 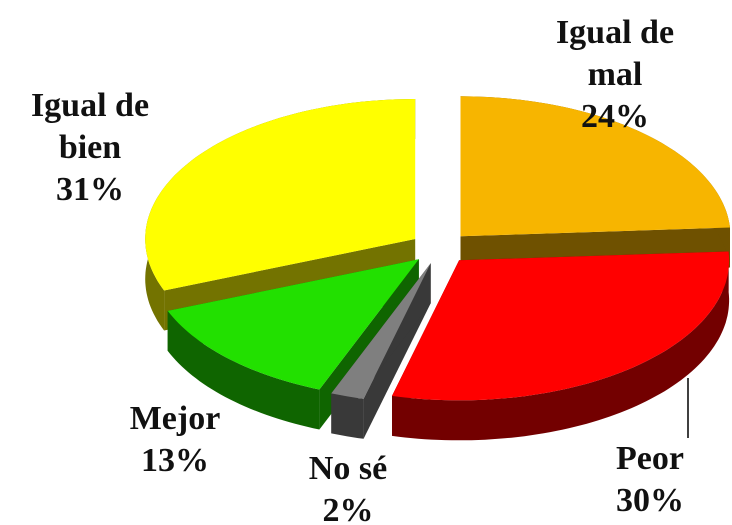 What do you see at coordinates (650, 500) in the screenshot?
I see `value-label: 30%` at bounding box center [650, 500].